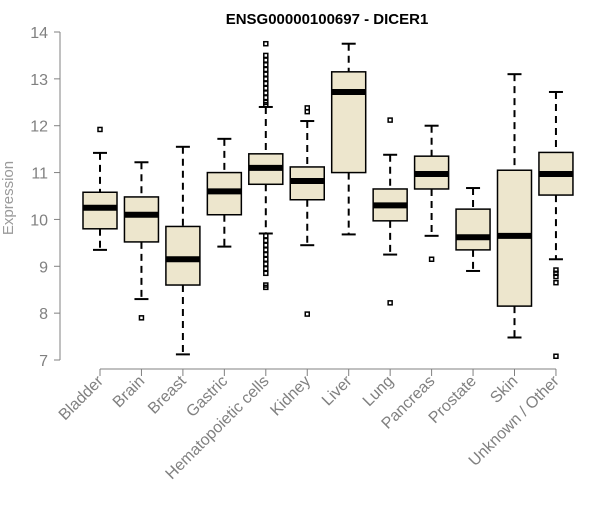 The height and width of the screenshot is (505, 600). Describe the element at coordinates (39, 80) in the screenshot. I see `y-tick-label: 13` at that location.